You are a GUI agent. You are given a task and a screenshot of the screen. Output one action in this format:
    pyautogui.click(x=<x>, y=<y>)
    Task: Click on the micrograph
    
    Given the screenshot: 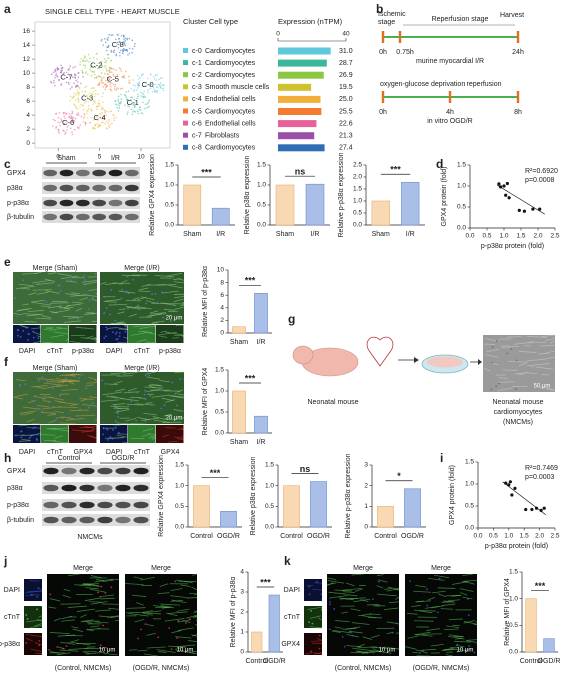 What is the action you would take?
    pyautogui.click(x=441, y=615)
    